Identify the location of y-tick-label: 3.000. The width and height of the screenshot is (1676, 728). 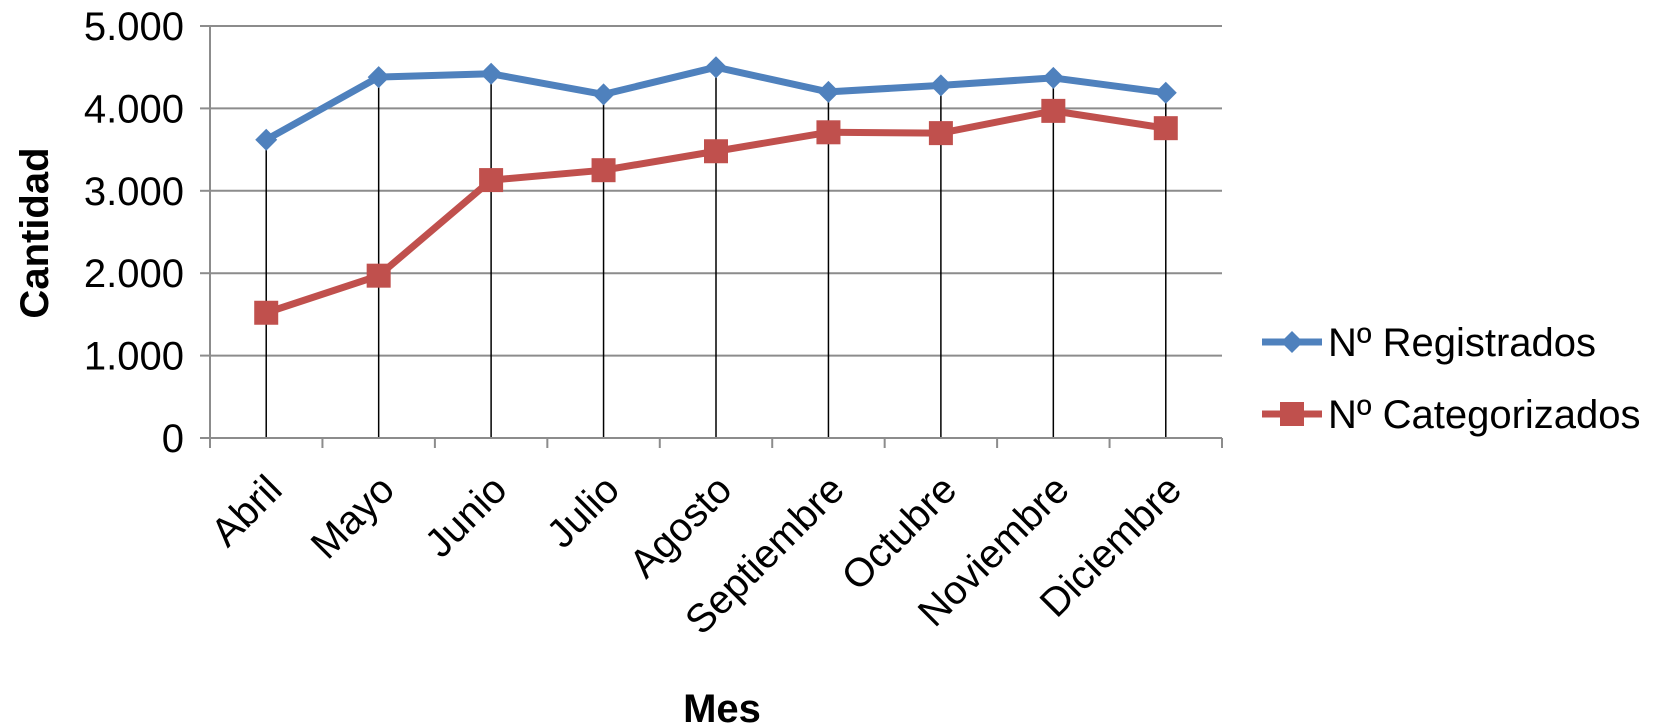
(134, 192).